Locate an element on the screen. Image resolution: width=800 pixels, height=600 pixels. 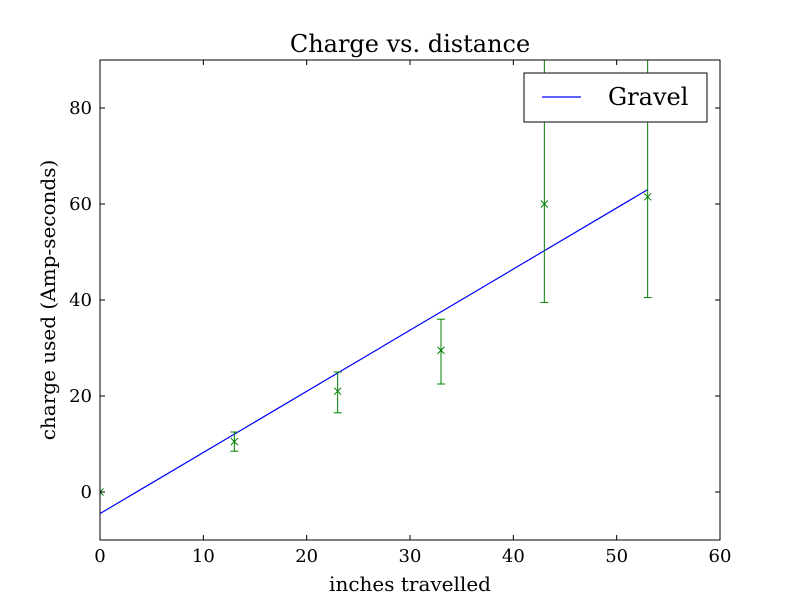
legend: Gravel is located at coordinates (615, 97).